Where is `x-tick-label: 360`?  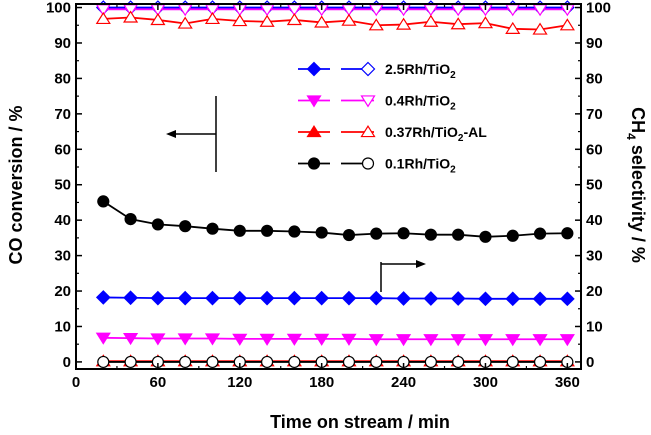 x-tick-label: 360 is located at coordinates (567, 382).